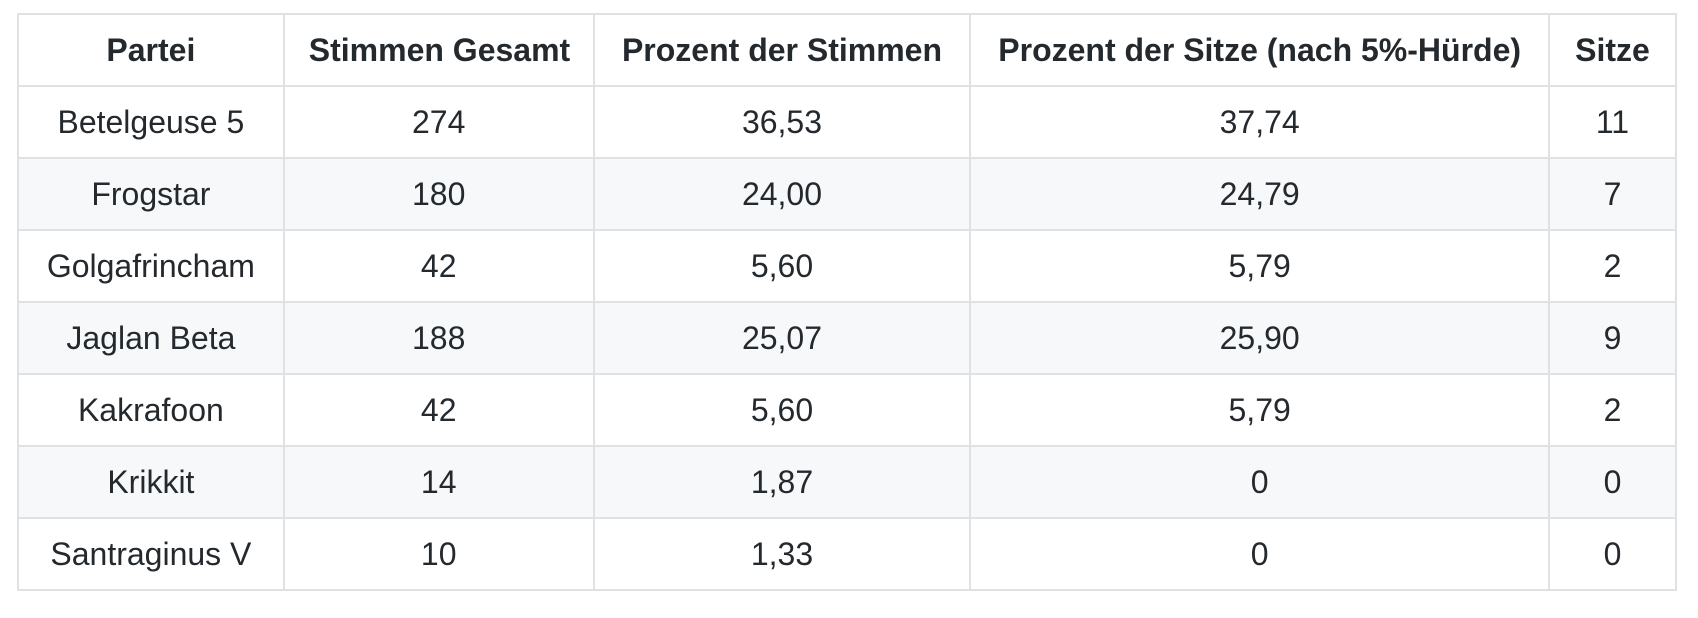  What do you see at coordinates (782, 50) in the screenshot?
I see `column-header-prozent-der-stimmen: Prozent der Stimmen` at bounding box center [782, 50].